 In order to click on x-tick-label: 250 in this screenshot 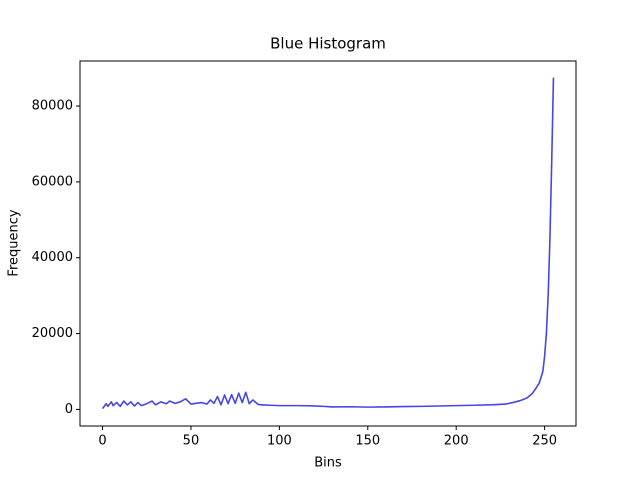, I will do `click(544, 441)`.